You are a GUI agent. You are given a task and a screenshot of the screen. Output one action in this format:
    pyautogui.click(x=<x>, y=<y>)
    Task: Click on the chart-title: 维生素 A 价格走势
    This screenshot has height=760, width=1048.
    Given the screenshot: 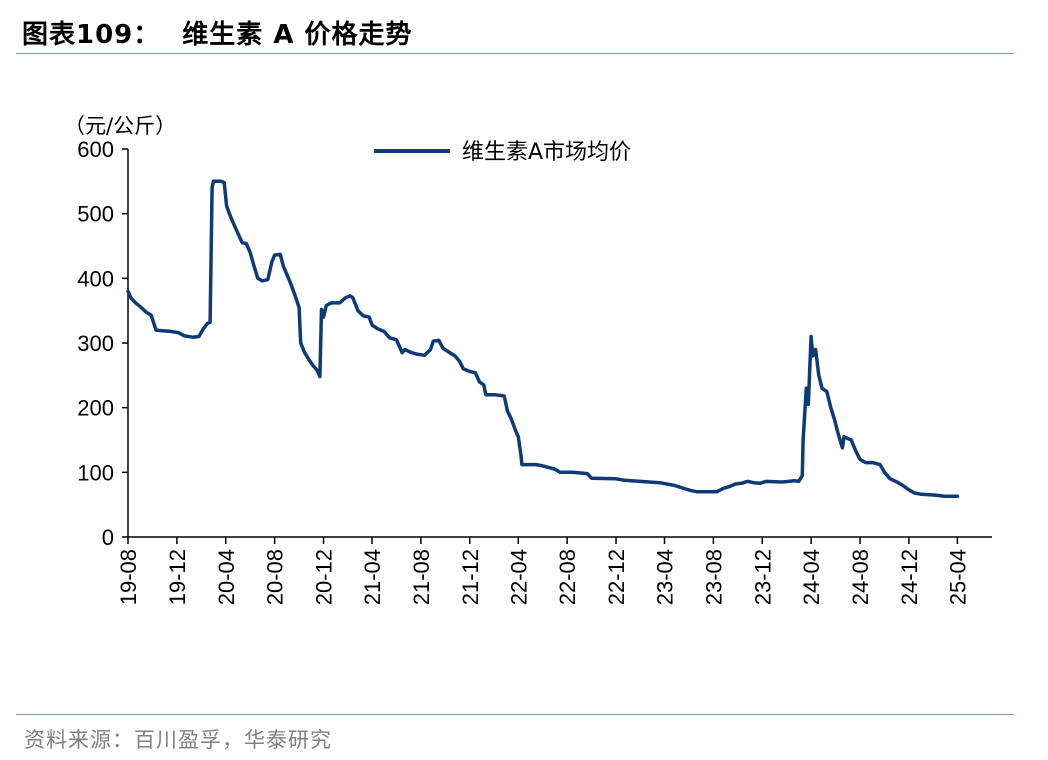 What is the action you would take?
    pyautogui.click(x=297, y=35)
    